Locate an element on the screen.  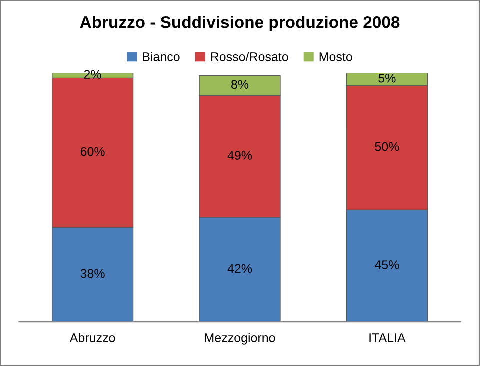
legend-label: Rosso/Rosato is located at coordinates (249, 57).